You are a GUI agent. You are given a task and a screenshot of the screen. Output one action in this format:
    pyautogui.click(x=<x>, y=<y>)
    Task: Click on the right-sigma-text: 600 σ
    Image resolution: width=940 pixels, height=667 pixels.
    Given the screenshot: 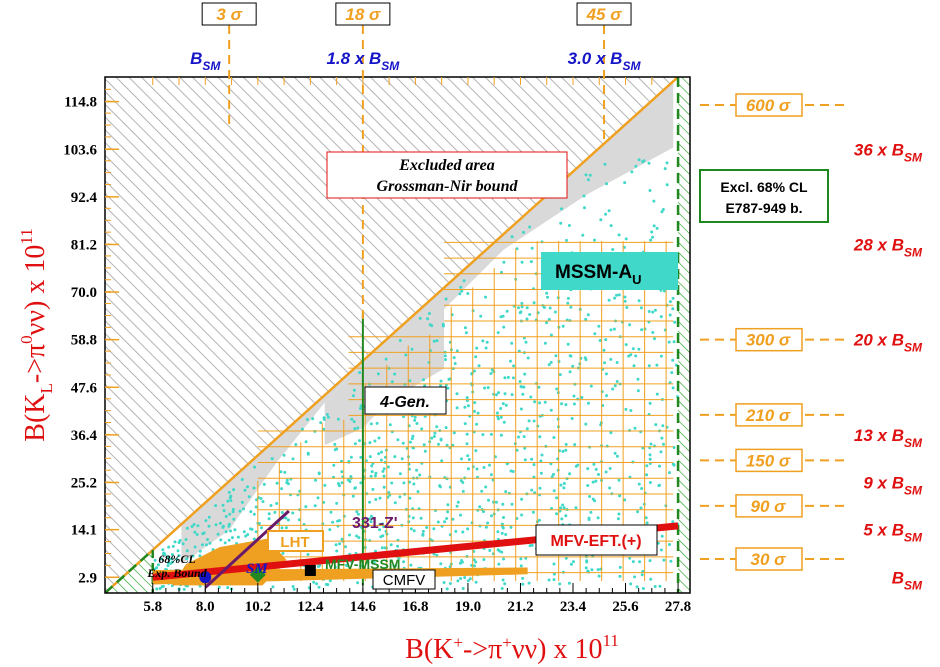 What is the action you would take?
    pyautogui.click(x=768, y=105)
    